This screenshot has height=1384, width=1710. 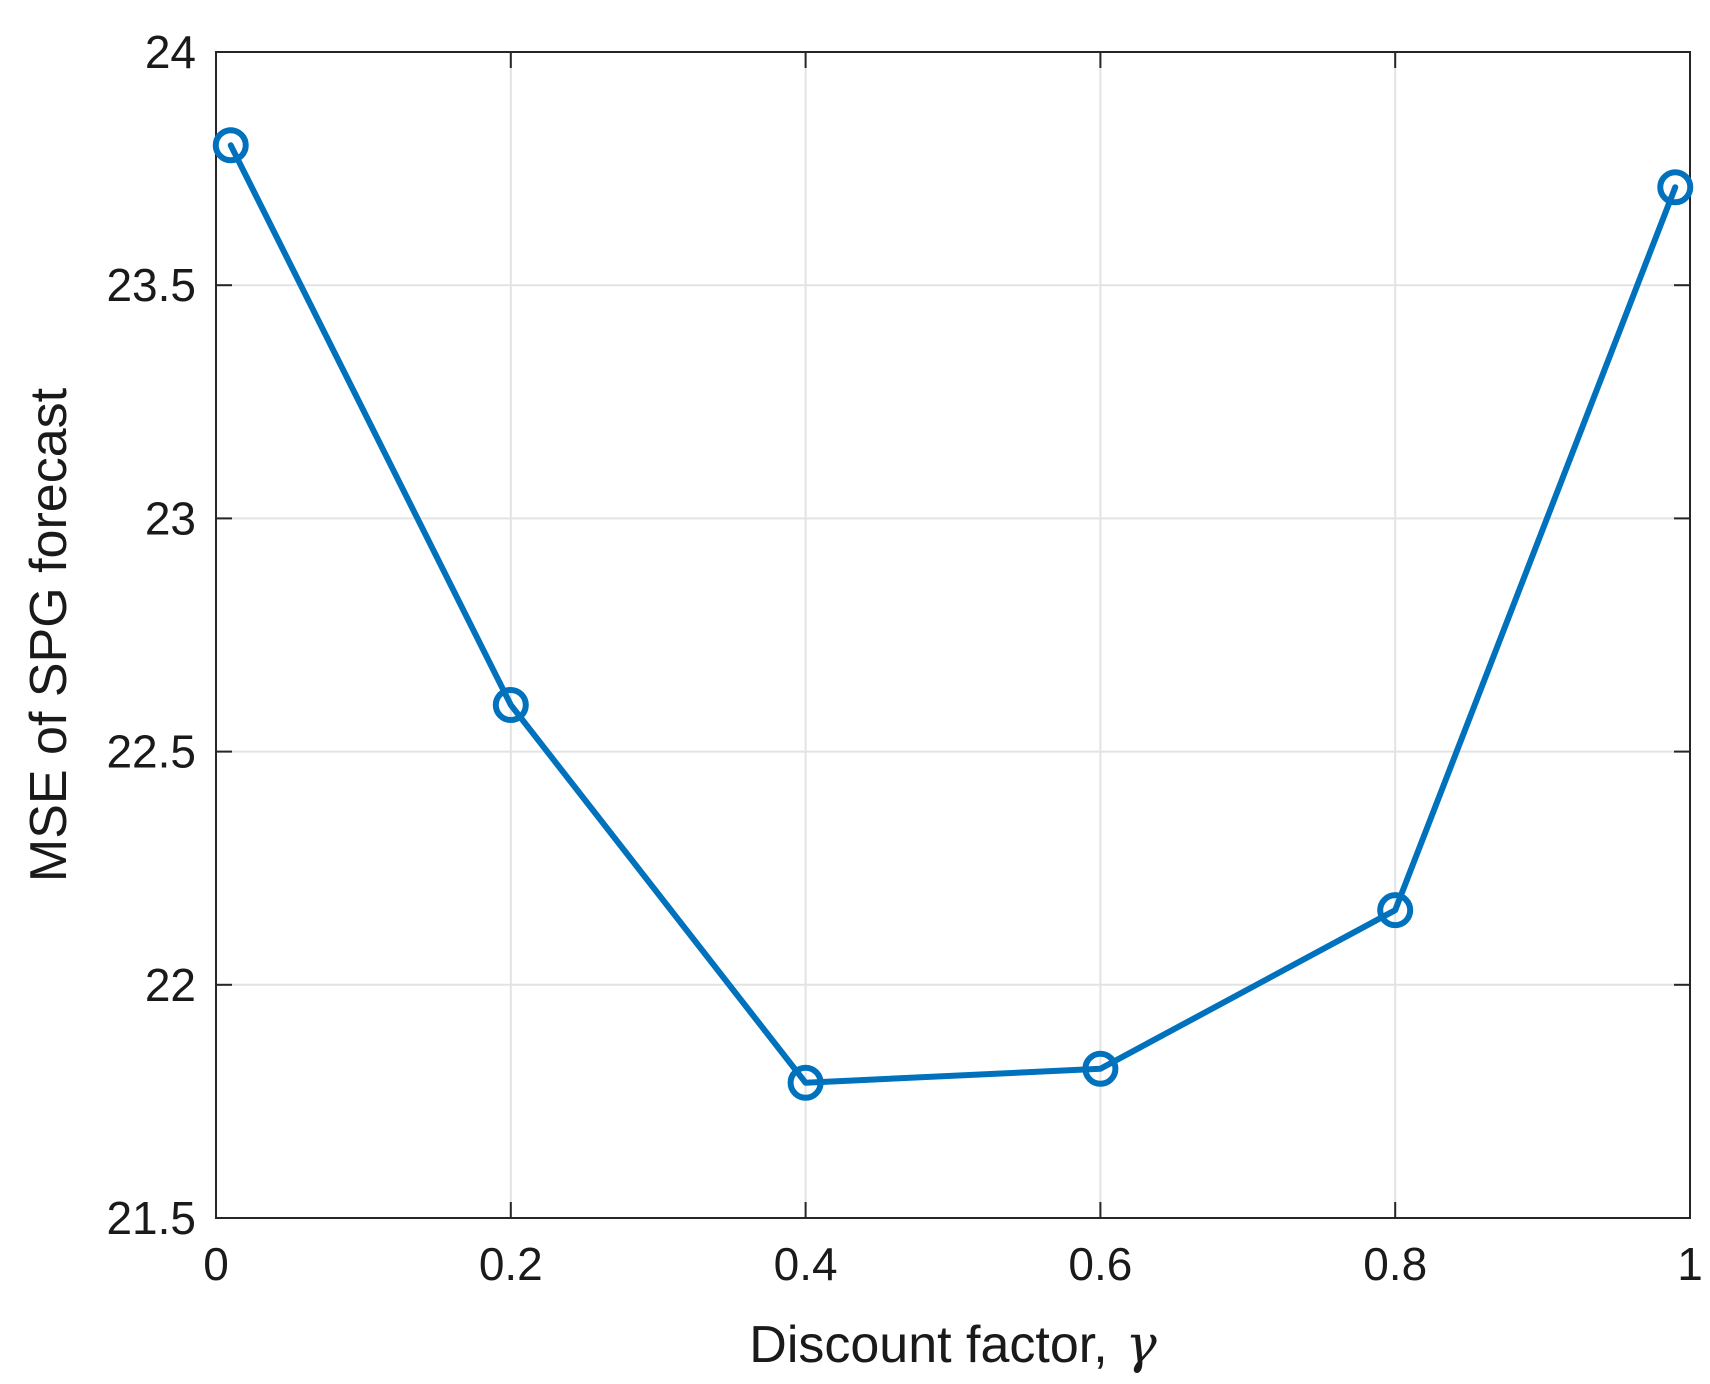 I want to click on x-axis-label: Discount factor, γ, so click(x=953, y=1345).